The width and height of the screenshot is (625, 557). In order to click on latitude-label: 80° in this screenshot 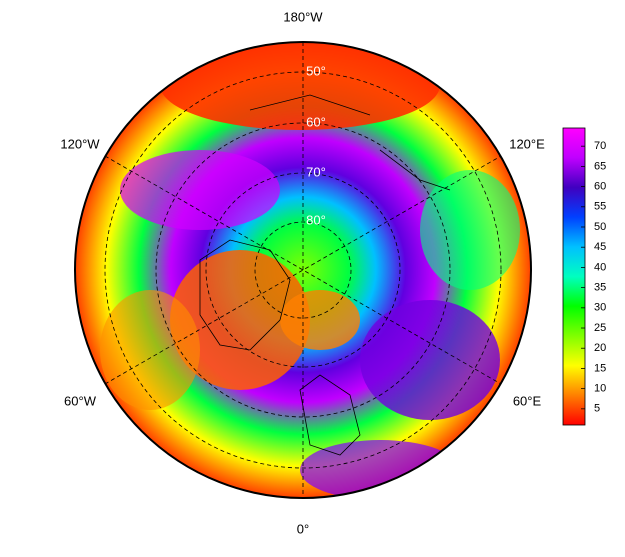, I will do `click(316, 219)`.